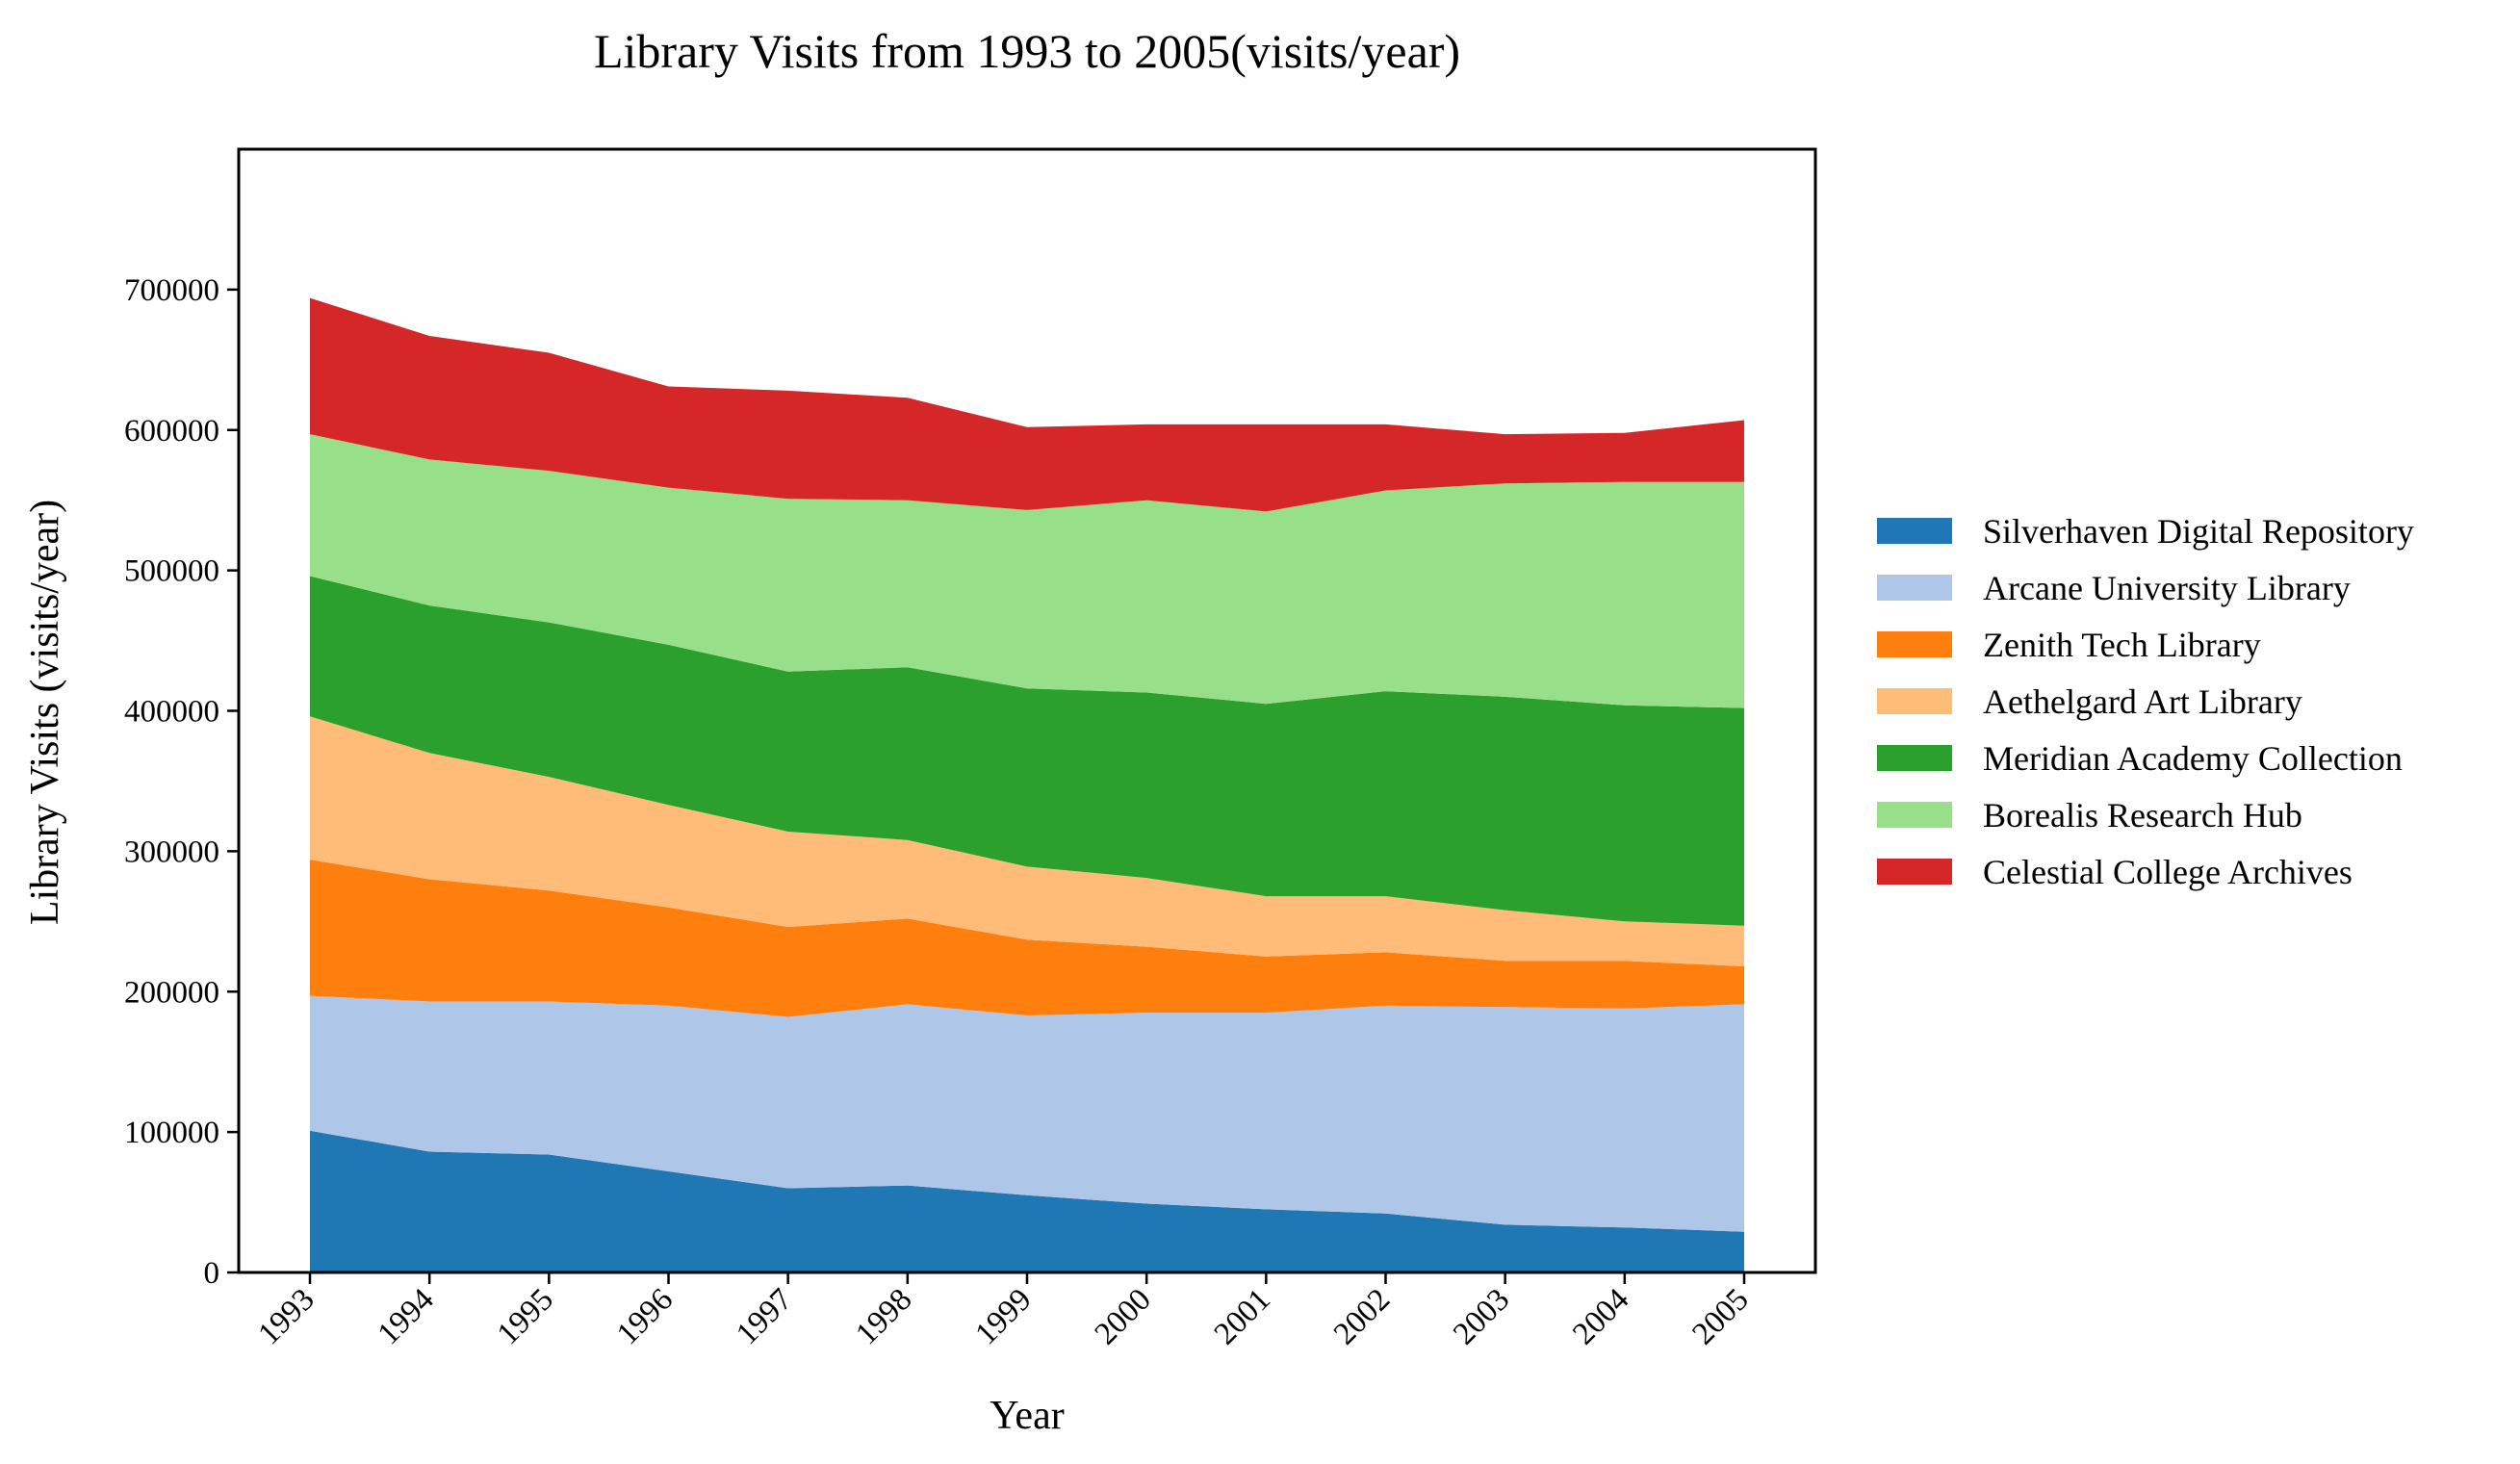 This screenshot has height=1464, width=2520. I want to click on x-tick-label: 1996, so click(645, 1316).